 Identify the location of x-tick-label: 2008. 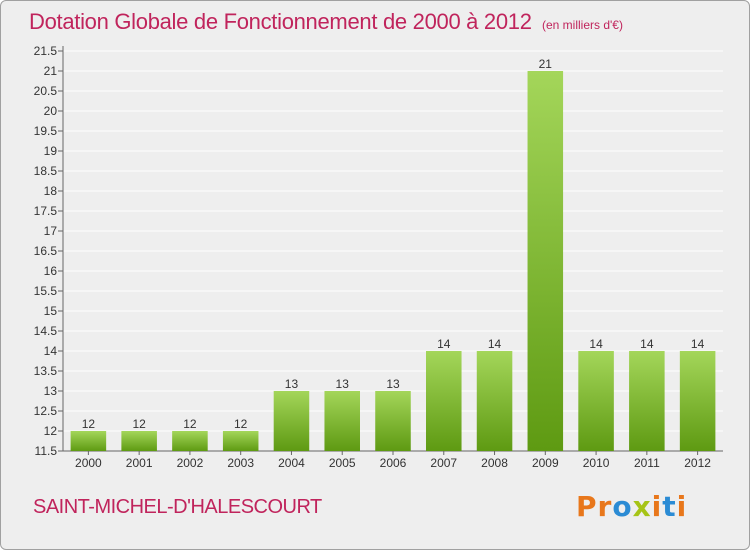
(494, 463).